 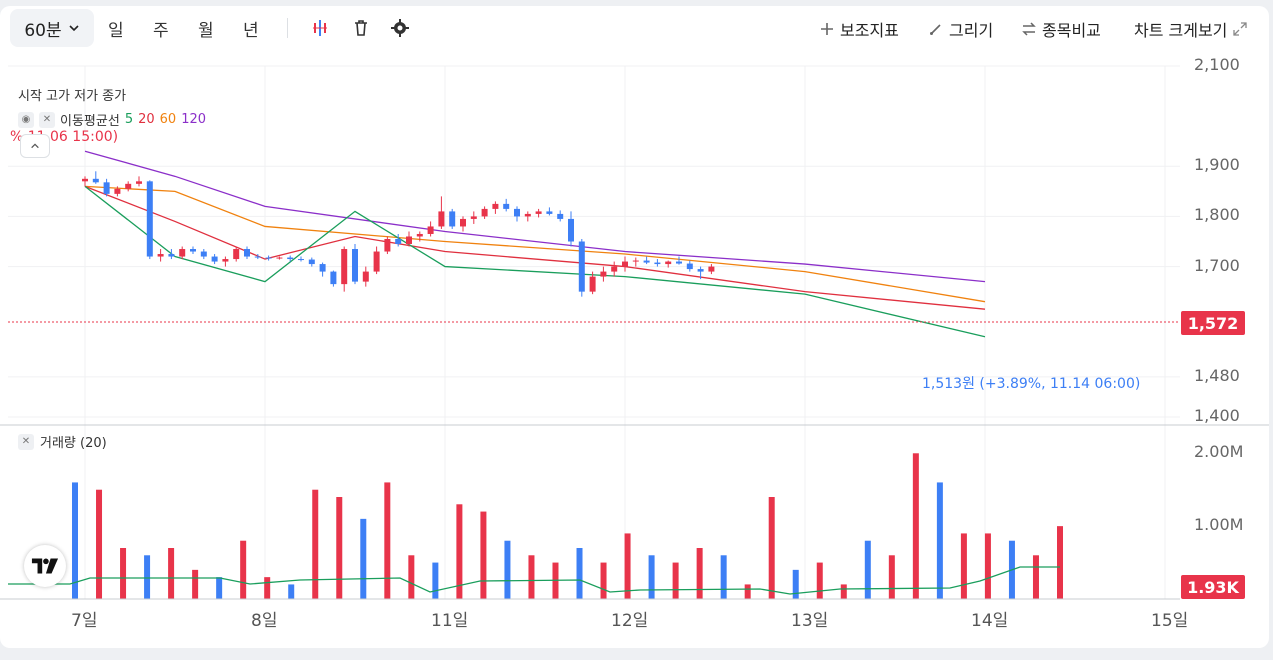 What do you see at coordinates (251, 31) in the screenshot?
I see `period-year: 년` at bounding box center [251, 31].